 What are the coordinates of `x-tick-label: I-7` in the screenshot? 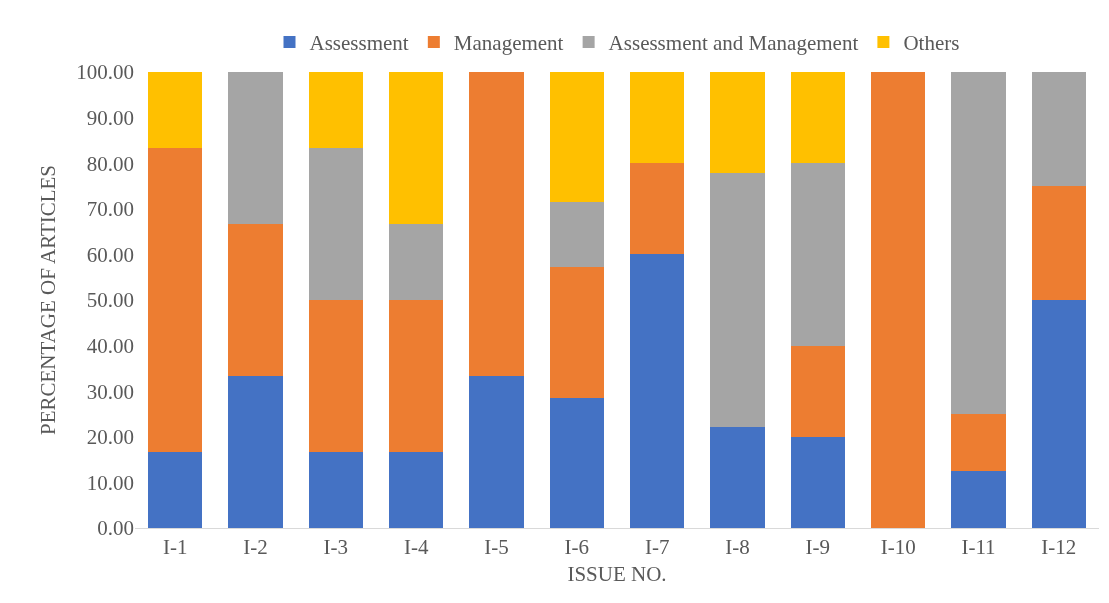 It's located at (657, 547).